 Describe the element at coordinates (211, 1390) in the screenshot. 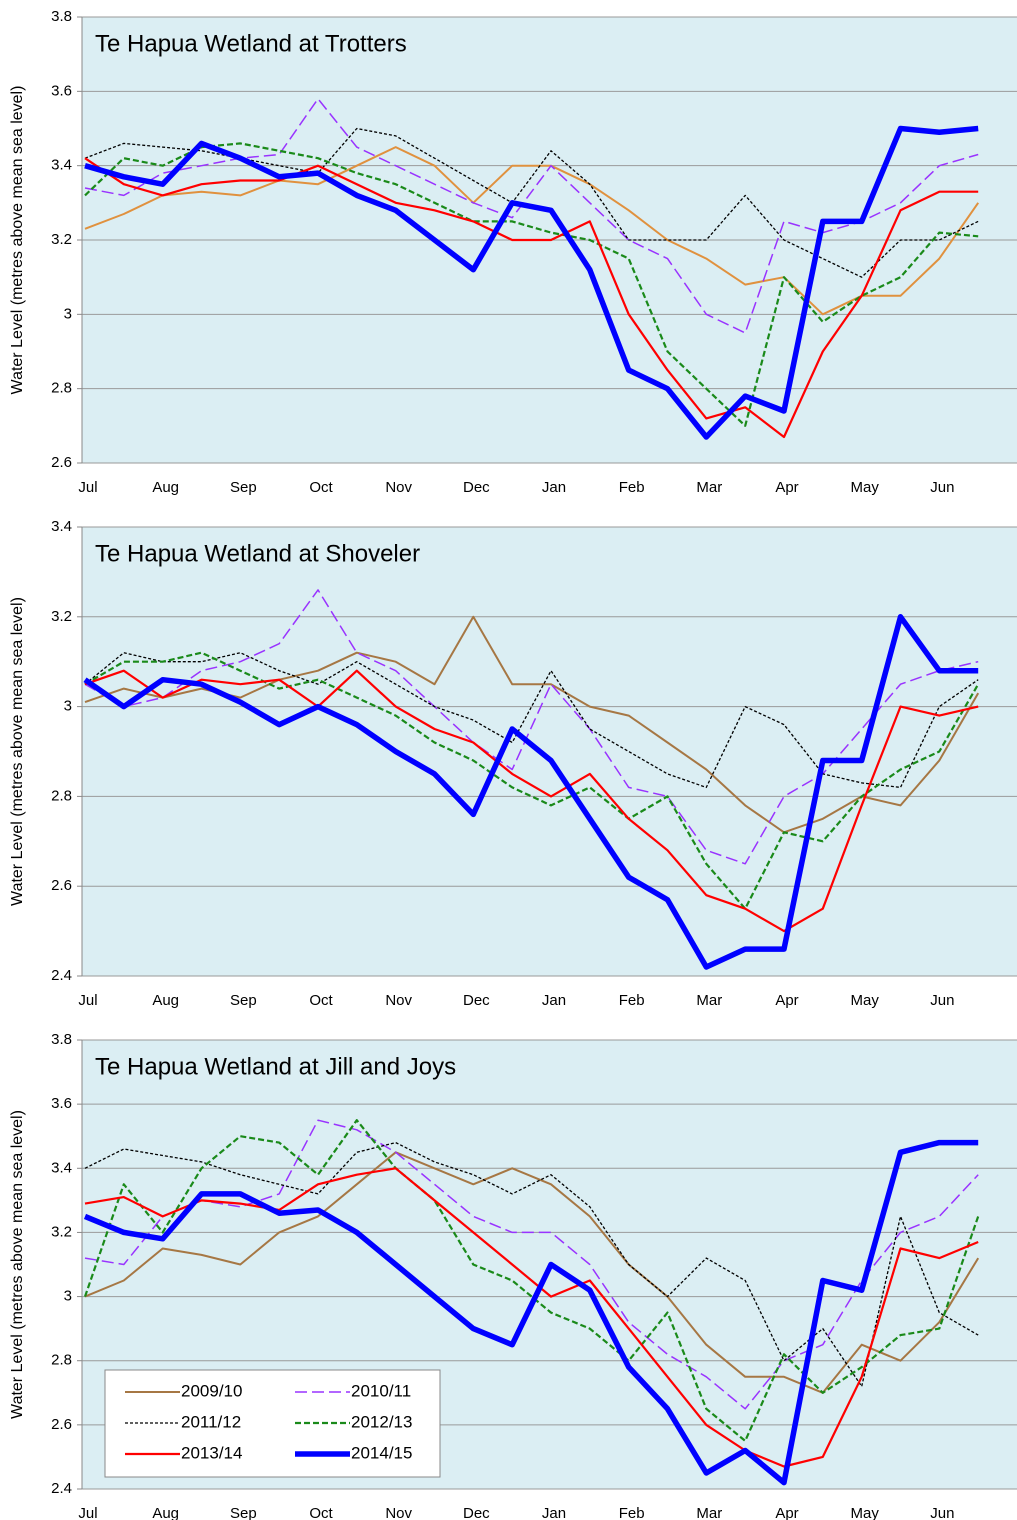

I see `legend-label: 2009/10` at that location.